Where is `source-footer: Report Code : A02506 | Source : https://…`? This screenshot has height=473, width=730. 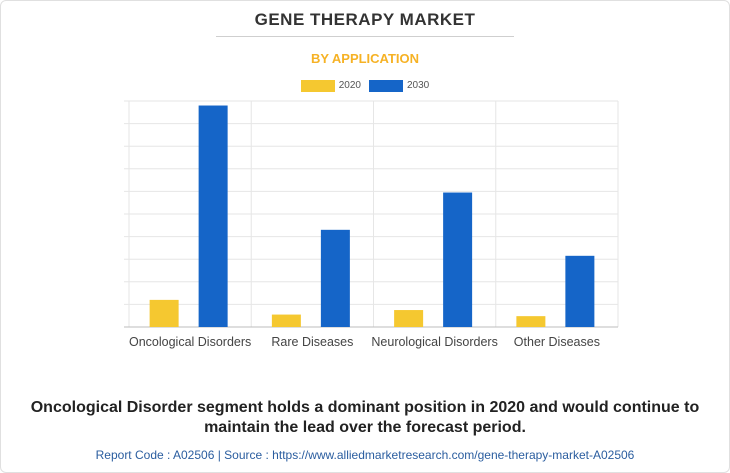
source-footer: Report Code : A02506 | Source : https://… is located at coordinates (365, 455).